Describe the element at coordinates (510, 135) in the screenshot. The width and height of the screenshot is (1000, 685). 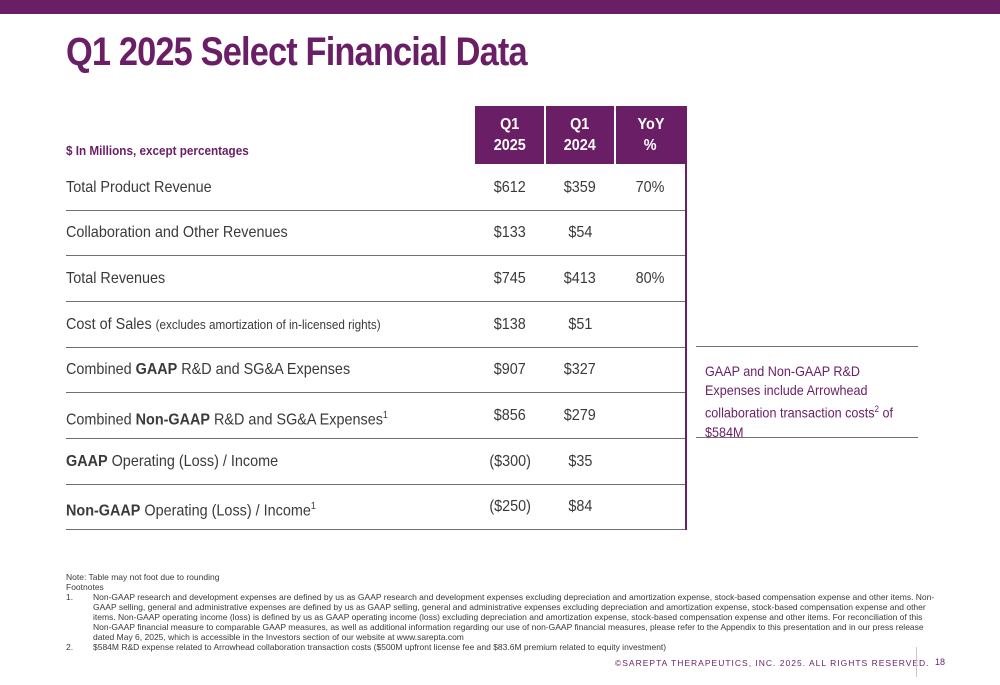
I see `column-header-q1-2025: Q1 2025` at that location.